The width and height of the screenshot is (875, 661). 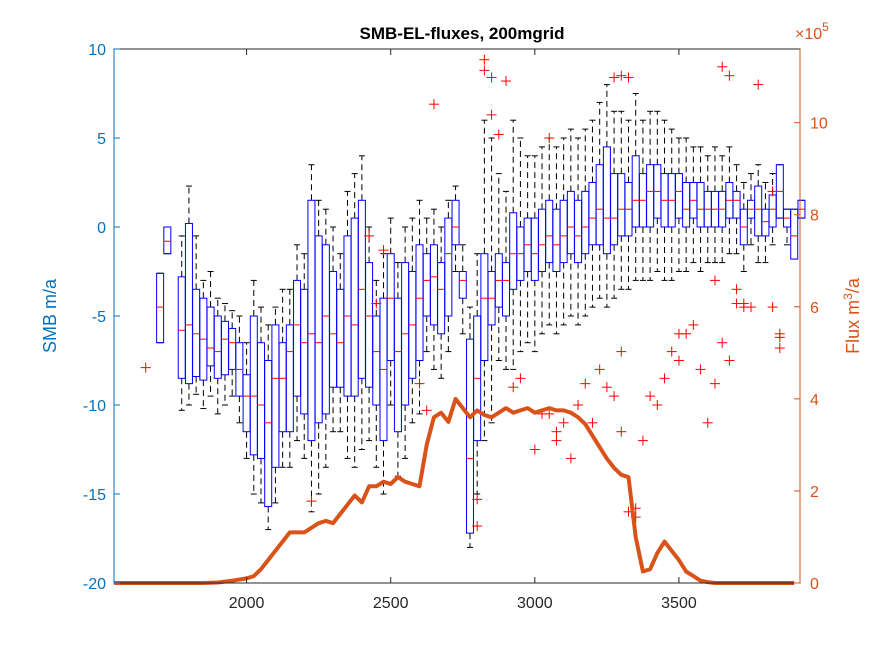 I want to click on y-axis-label-right: Flux m3/a, so click(x=852, y=315).